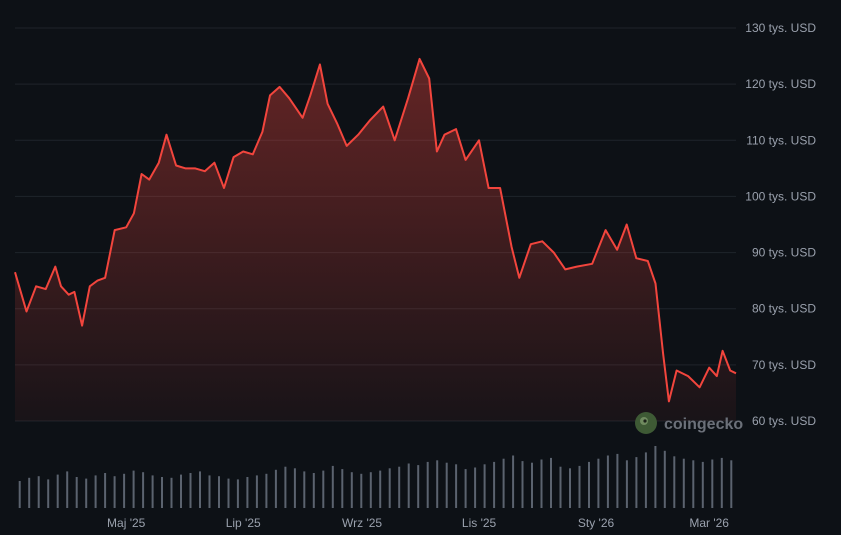 The height and width of the screenshot is (535, 841). Describe the element at coordinates (784, 421) in the screenshot. I see `y-tick-label: 60 tys. USD` at that location.